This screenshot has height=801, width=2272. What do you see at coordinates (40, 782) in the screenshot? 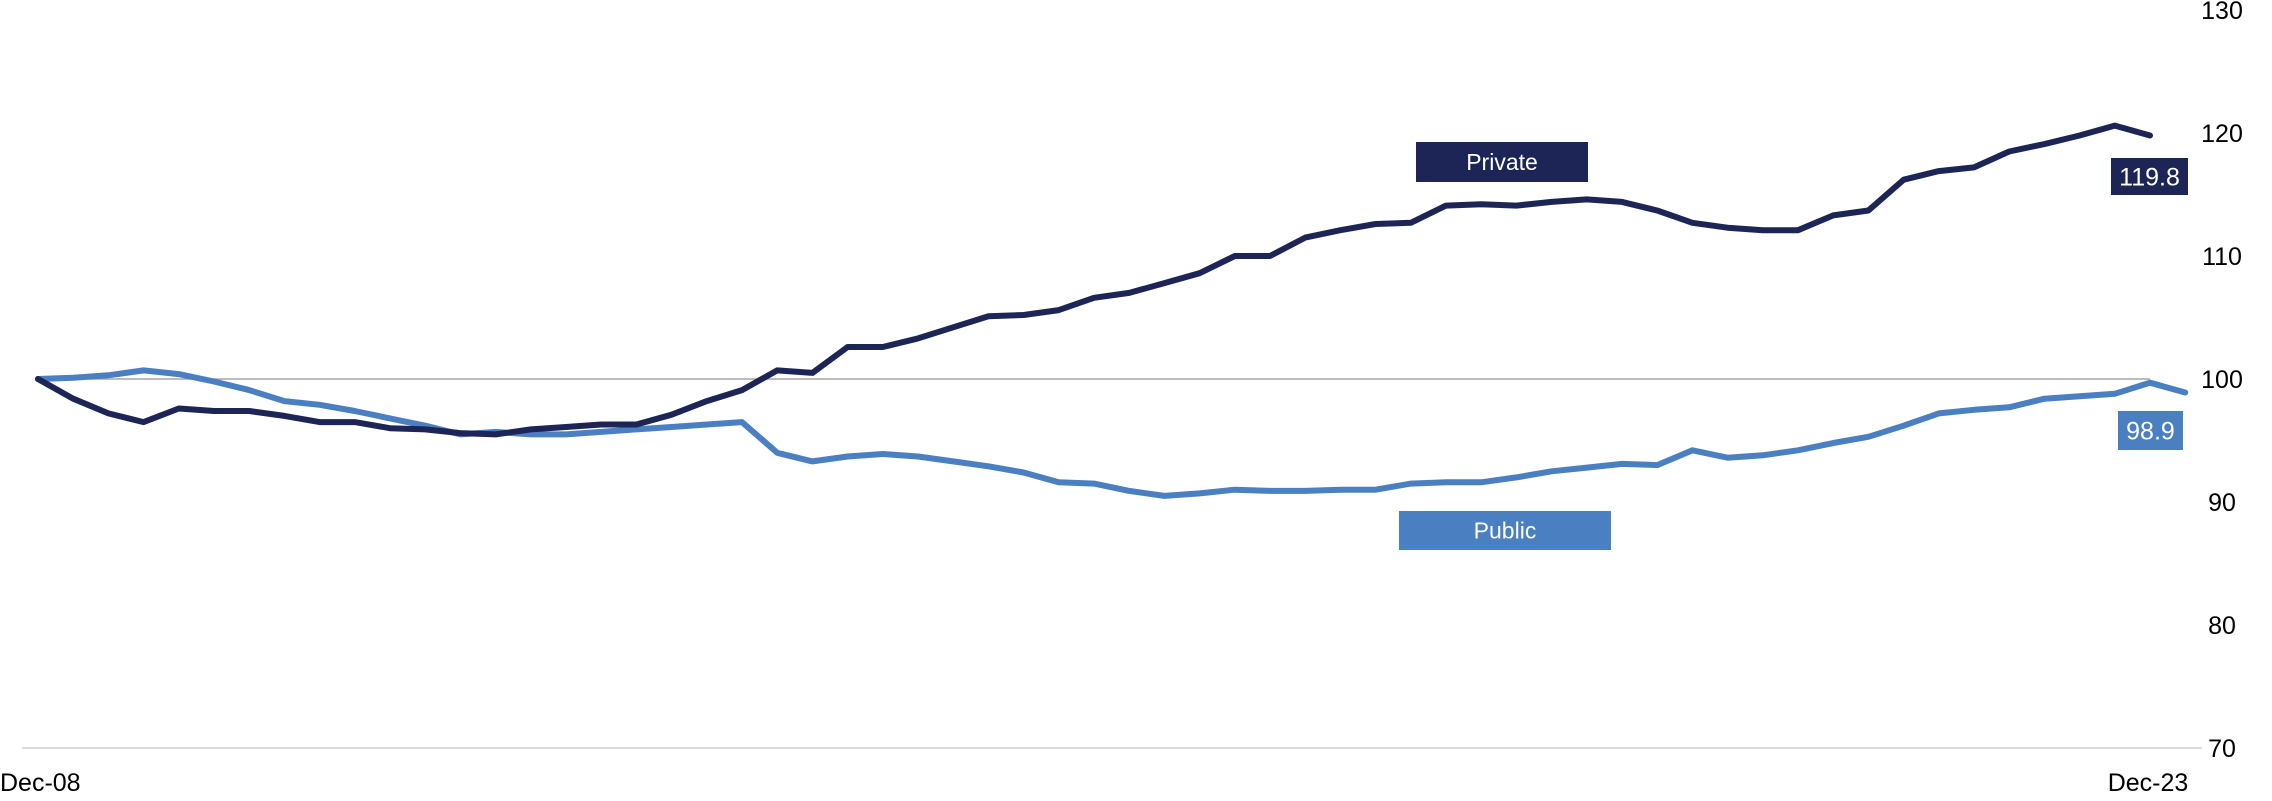
I see `x-tick-label: Dec-08` at bounding box center [40, 782].